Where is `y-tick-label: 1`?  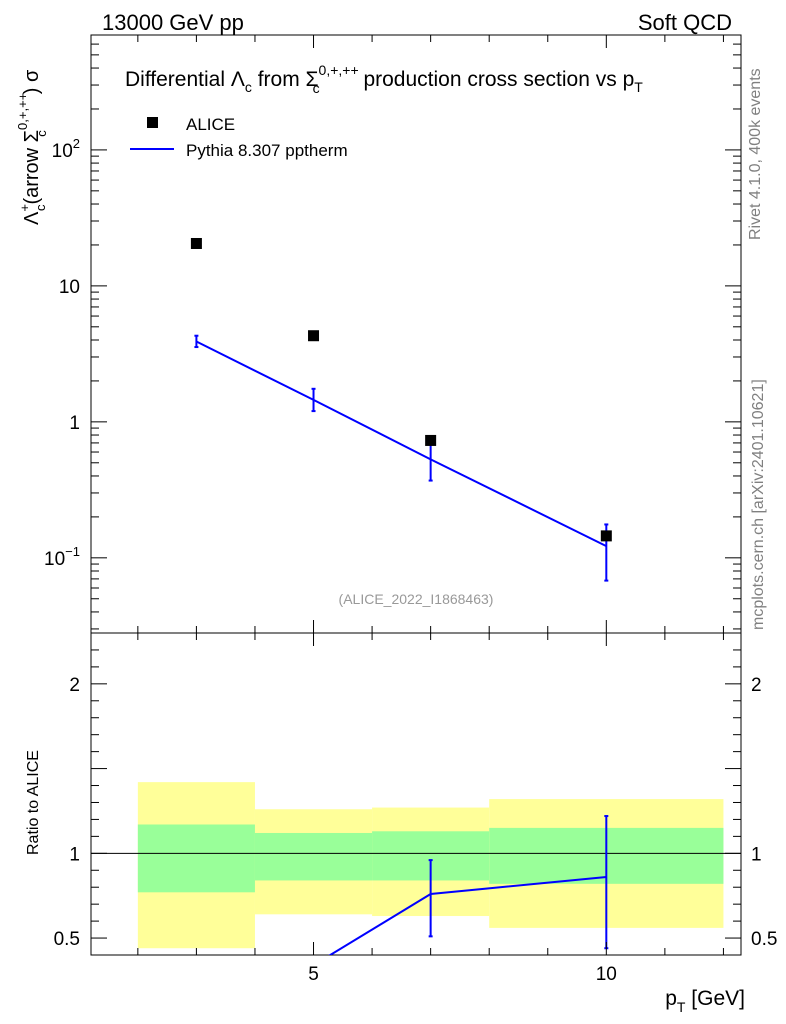 y-tick-label: 1 is located at coordinates (74, 423).